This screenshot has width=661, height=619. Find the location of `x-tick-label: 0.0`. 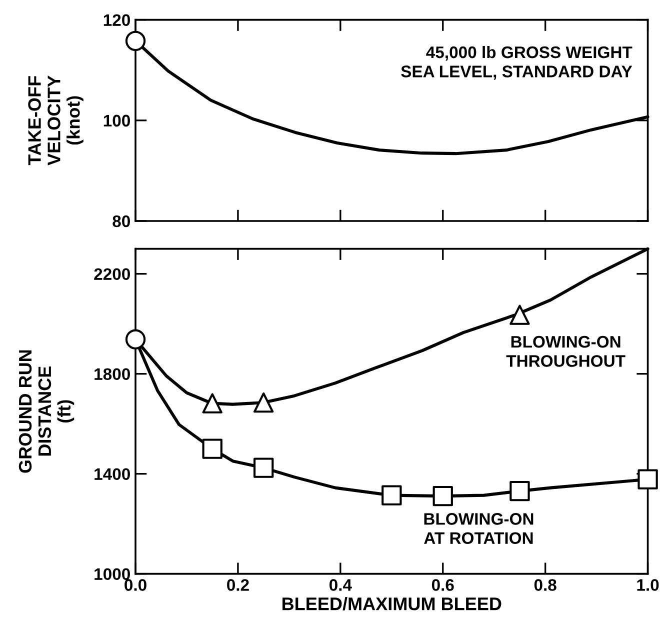

x-tick-label: 0.0 is located at coordinates (135, 585).